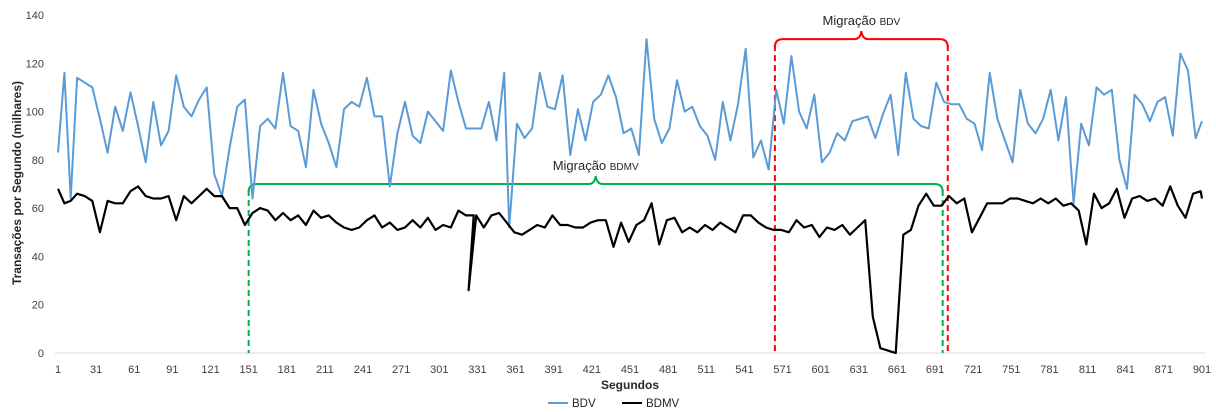 The height and width of the screenshot is (412, 1216). Describe the element at coordinates (614, 404) in the screenshot. I see `legend: BDV BDMV` at that location.